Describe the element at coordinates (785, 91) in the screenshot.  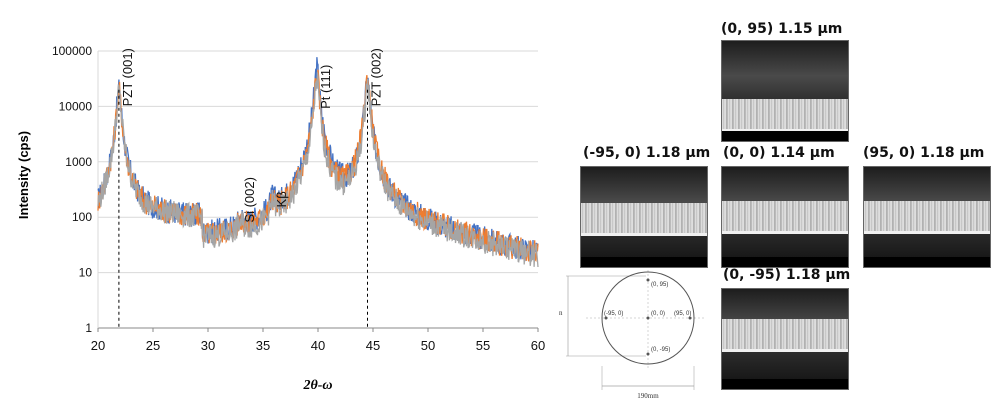
I see `sem-image-top` at that location.